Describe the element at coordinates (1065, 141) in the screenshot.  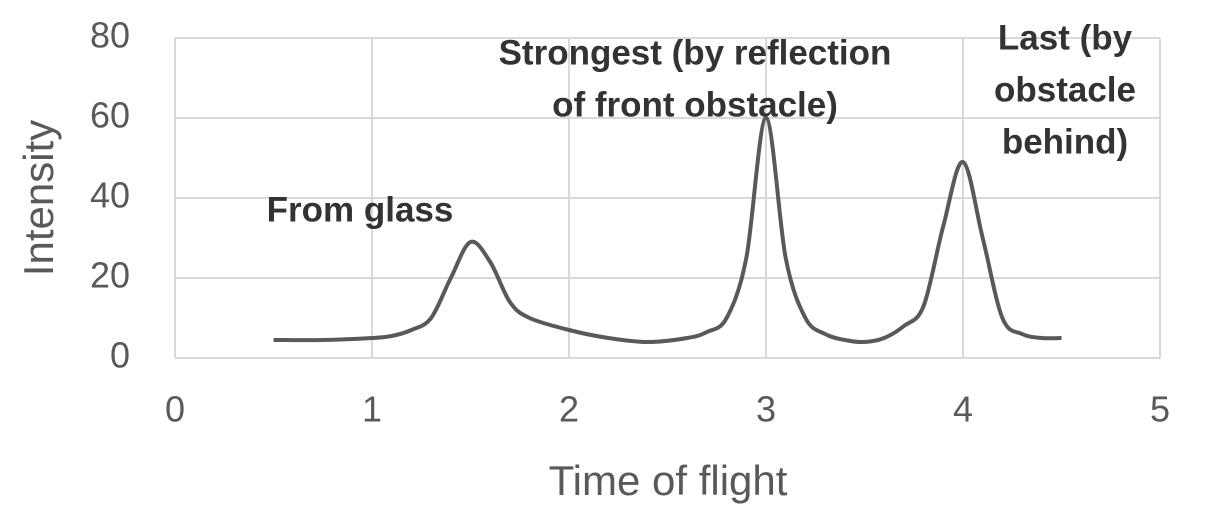
I see `annotation: behind)` at that location.